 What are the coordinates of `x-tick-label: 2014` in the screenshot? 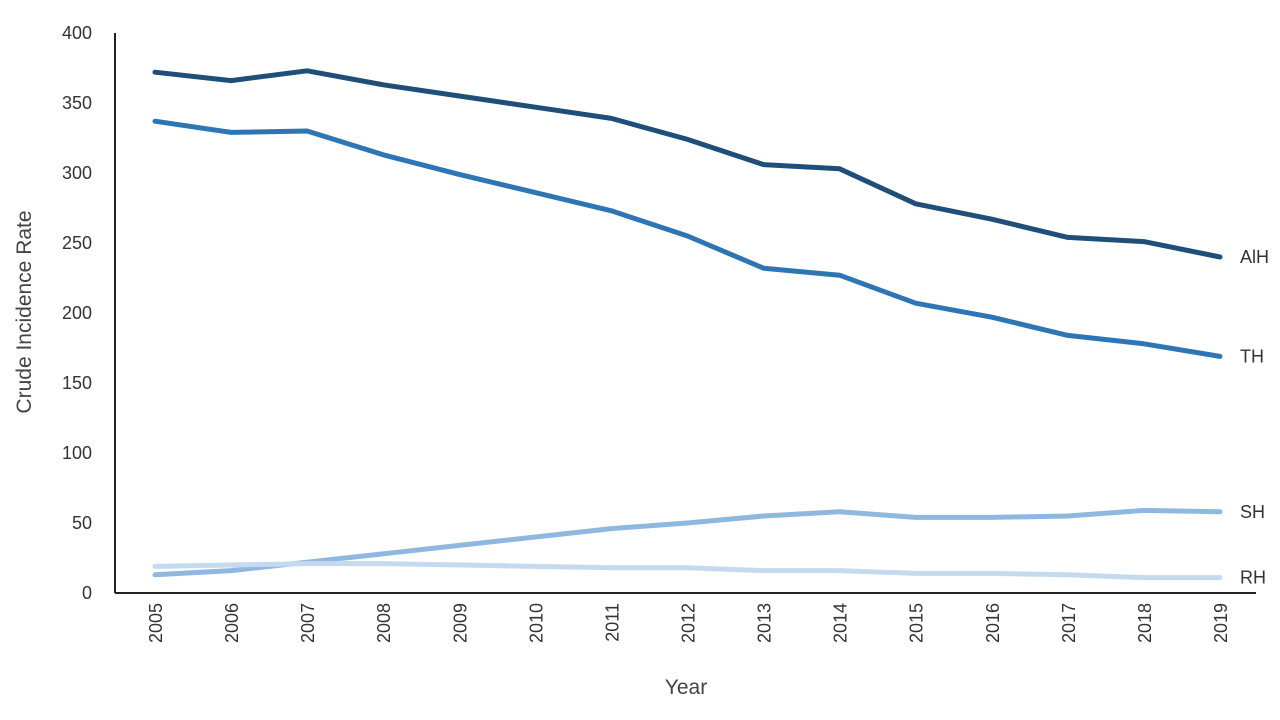 It's located at (841, 623).